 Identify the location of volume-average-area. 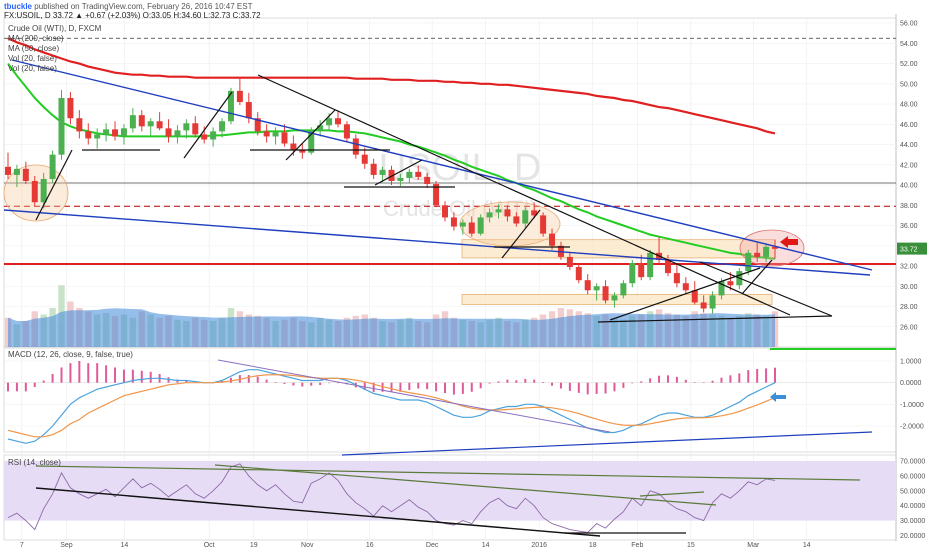
(391, 327).